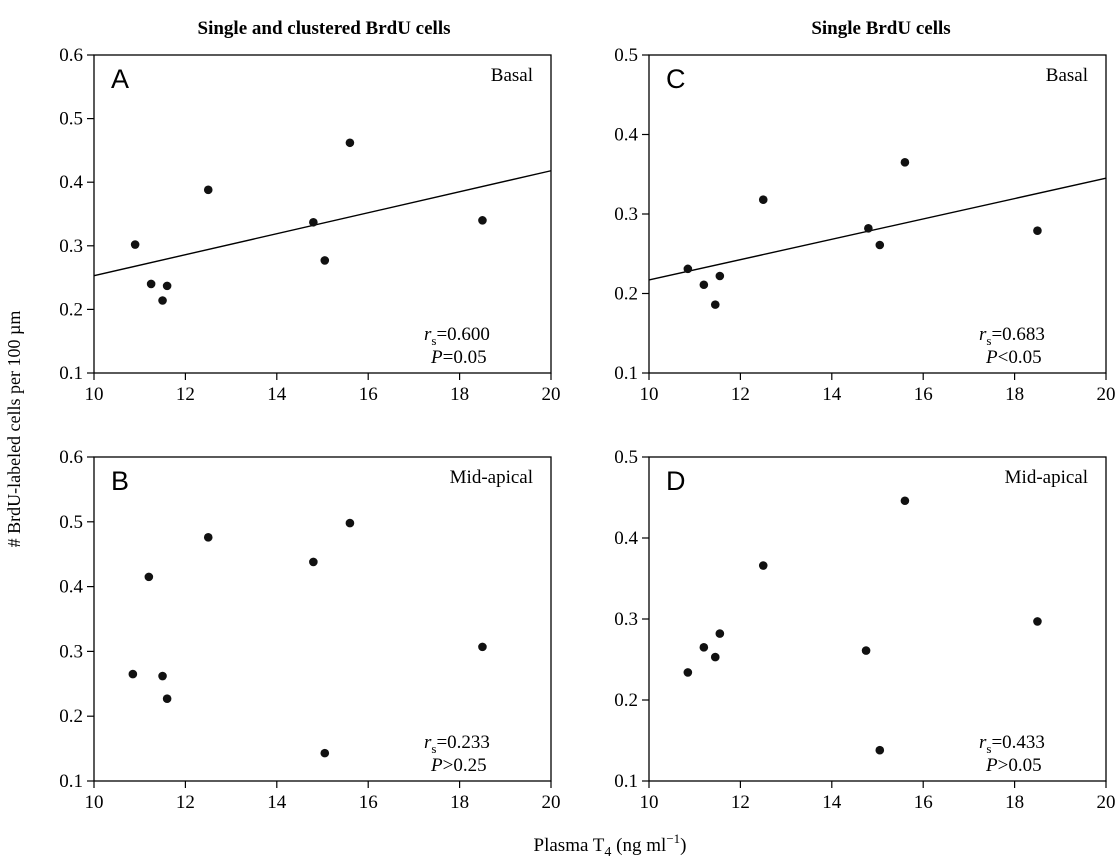 The width and height of the screenshot is (1120, 858). What do you see at coordinates (14, 429) in the screenshot?
I see `y-axis-label: # BrdU-labeled cells per 100 µm` at bounding box center [14, 429].